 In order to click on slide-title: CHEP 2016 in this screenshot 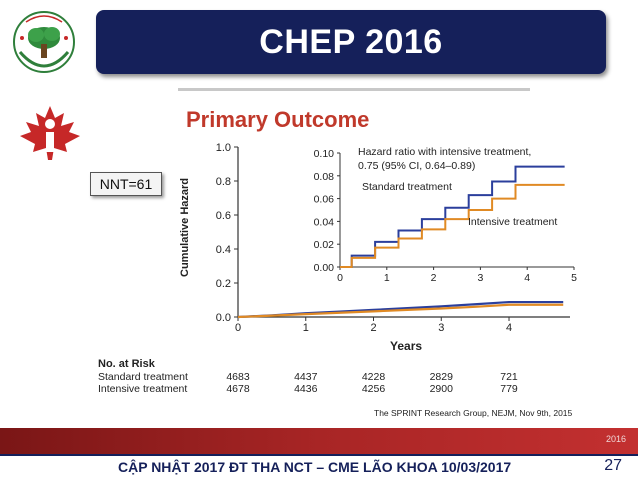, I will do `click(351, 41)`.